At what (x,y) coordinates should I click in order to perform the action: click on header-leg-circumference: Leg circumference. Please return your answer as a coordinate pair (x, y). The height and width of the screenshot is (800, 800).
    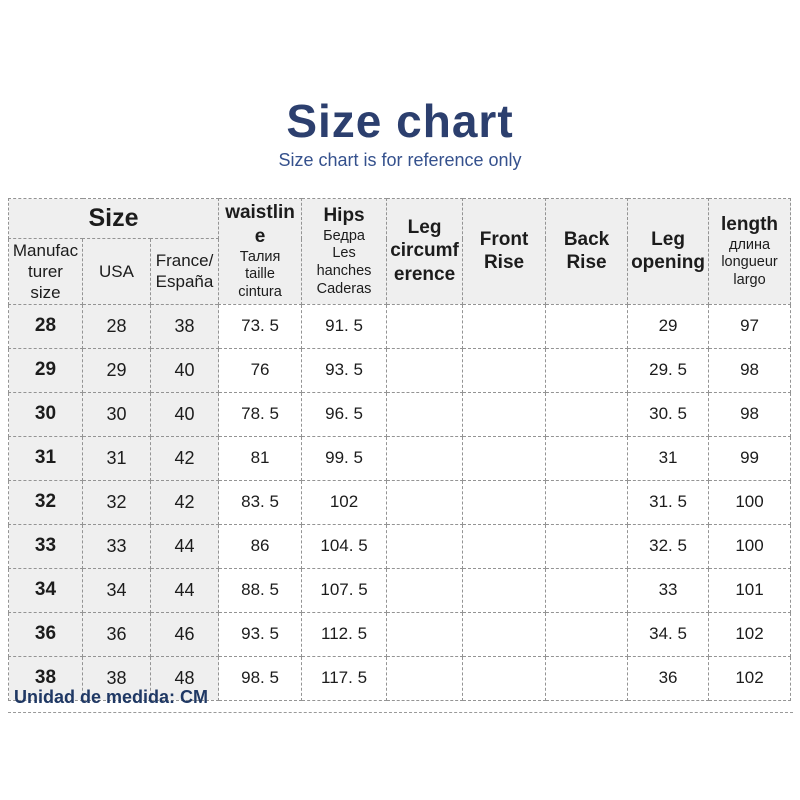
    Looking at the image, I should click on (425, 251).